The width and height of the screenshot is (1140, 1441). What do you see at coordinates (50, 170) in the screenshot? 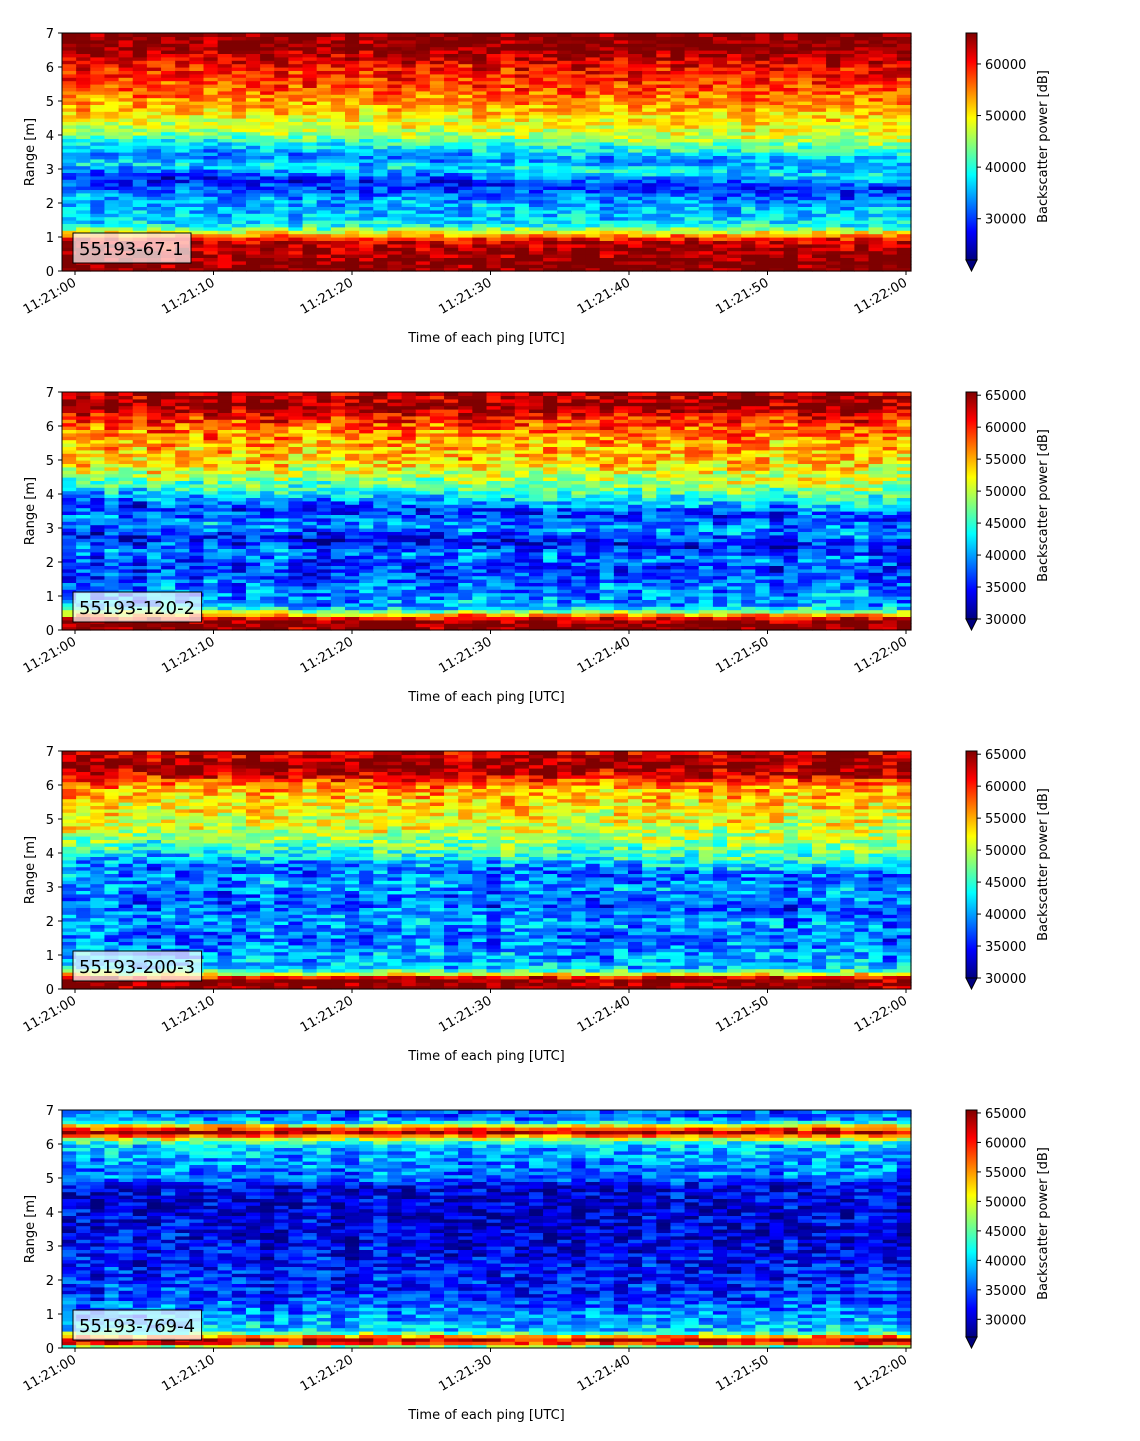
I see `y-tick-label: 3` at bounding box center [50, 170].